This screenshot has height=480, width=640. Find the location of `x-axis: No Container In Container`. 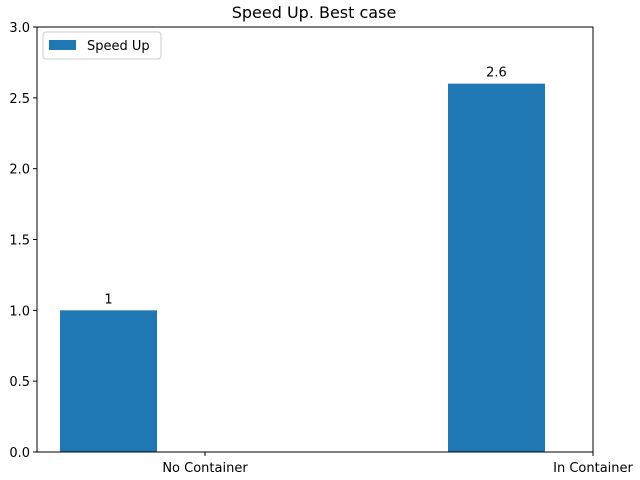

x-axis: No Container In Container is located at coordinates (398, 464).